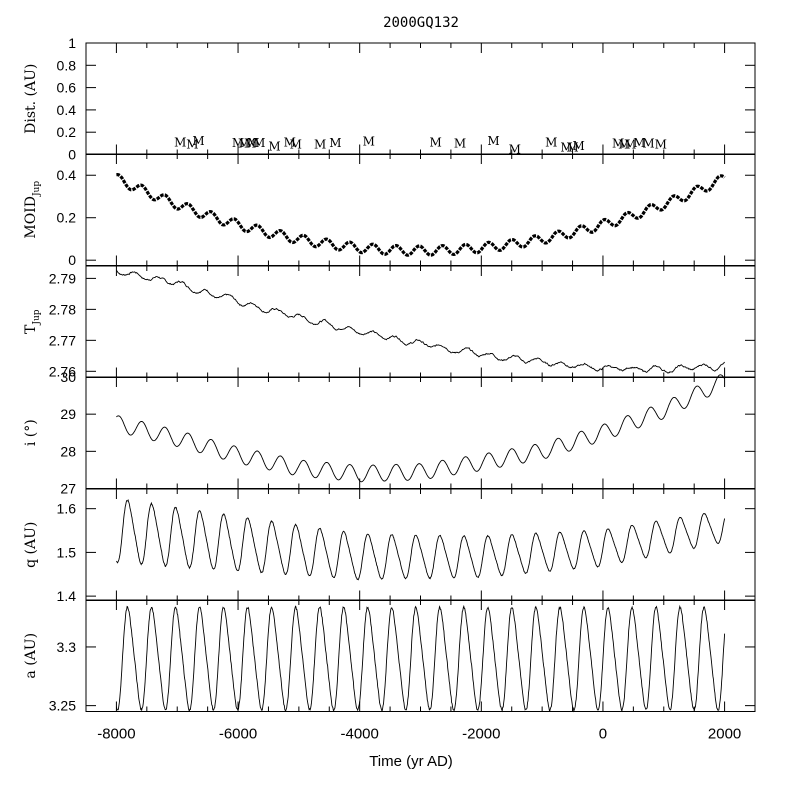 This screenshot has height=797, width=797. What do you see at coordinates (420, 428) in the screenshot?
I see `series-inclination` at bounding box center [420, 428].